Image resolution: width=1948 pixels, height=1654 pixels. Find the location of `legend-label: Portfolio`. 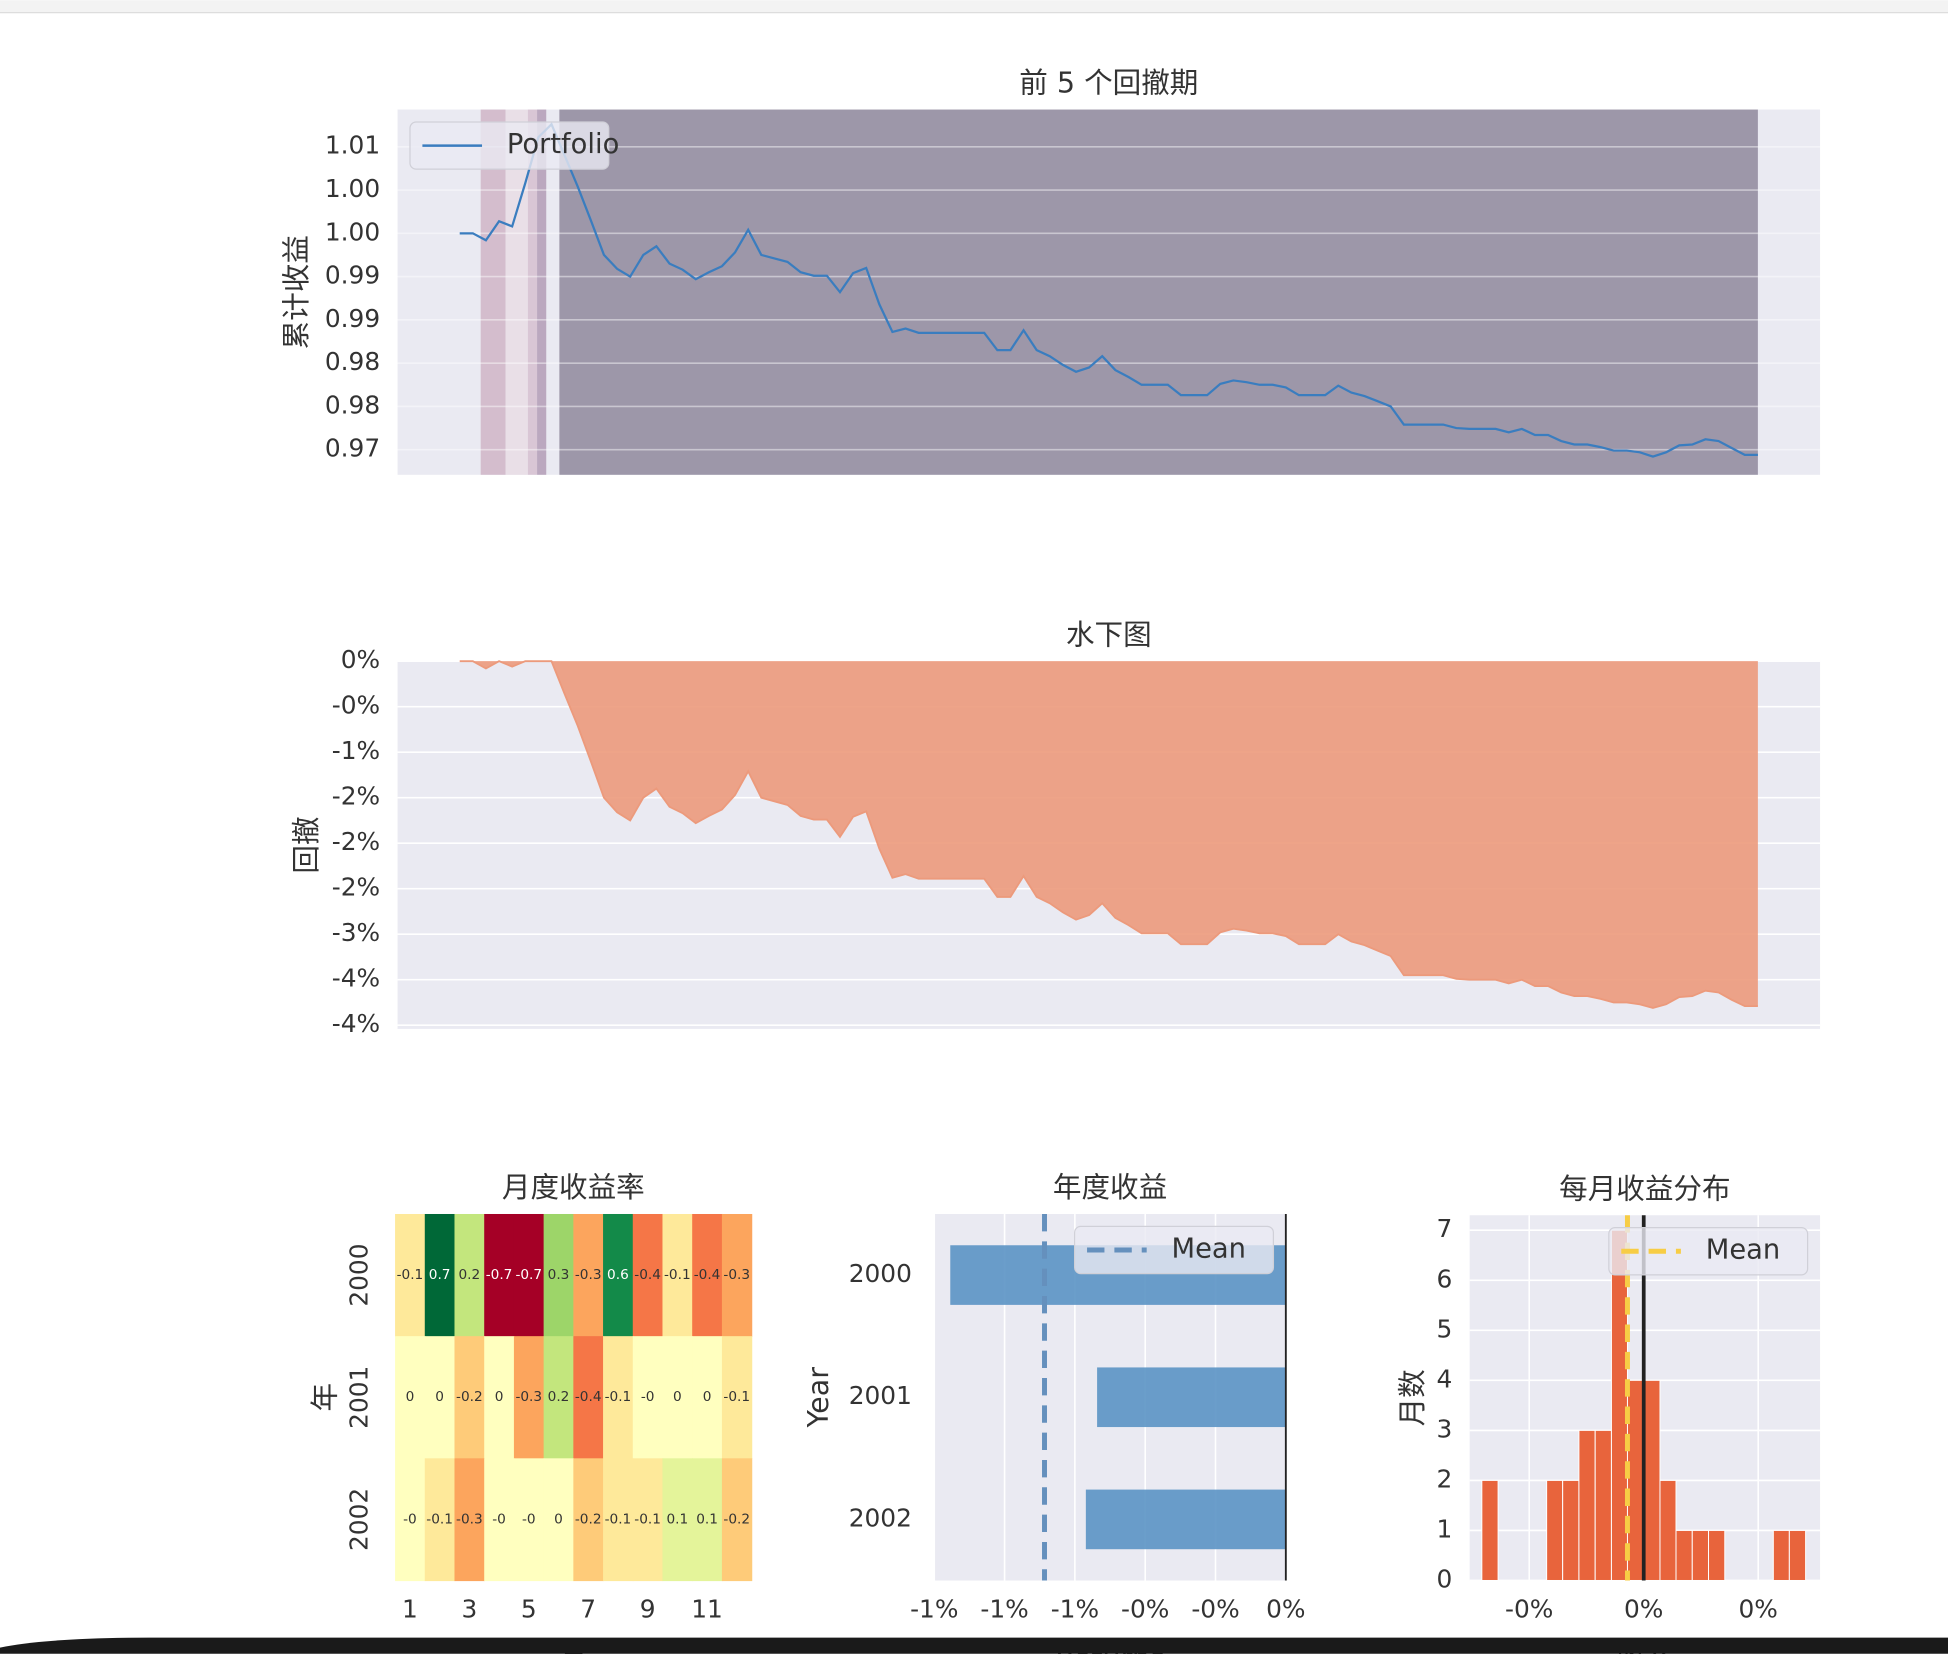

legend-label: Portfolio is located at coordinates (563, 144).